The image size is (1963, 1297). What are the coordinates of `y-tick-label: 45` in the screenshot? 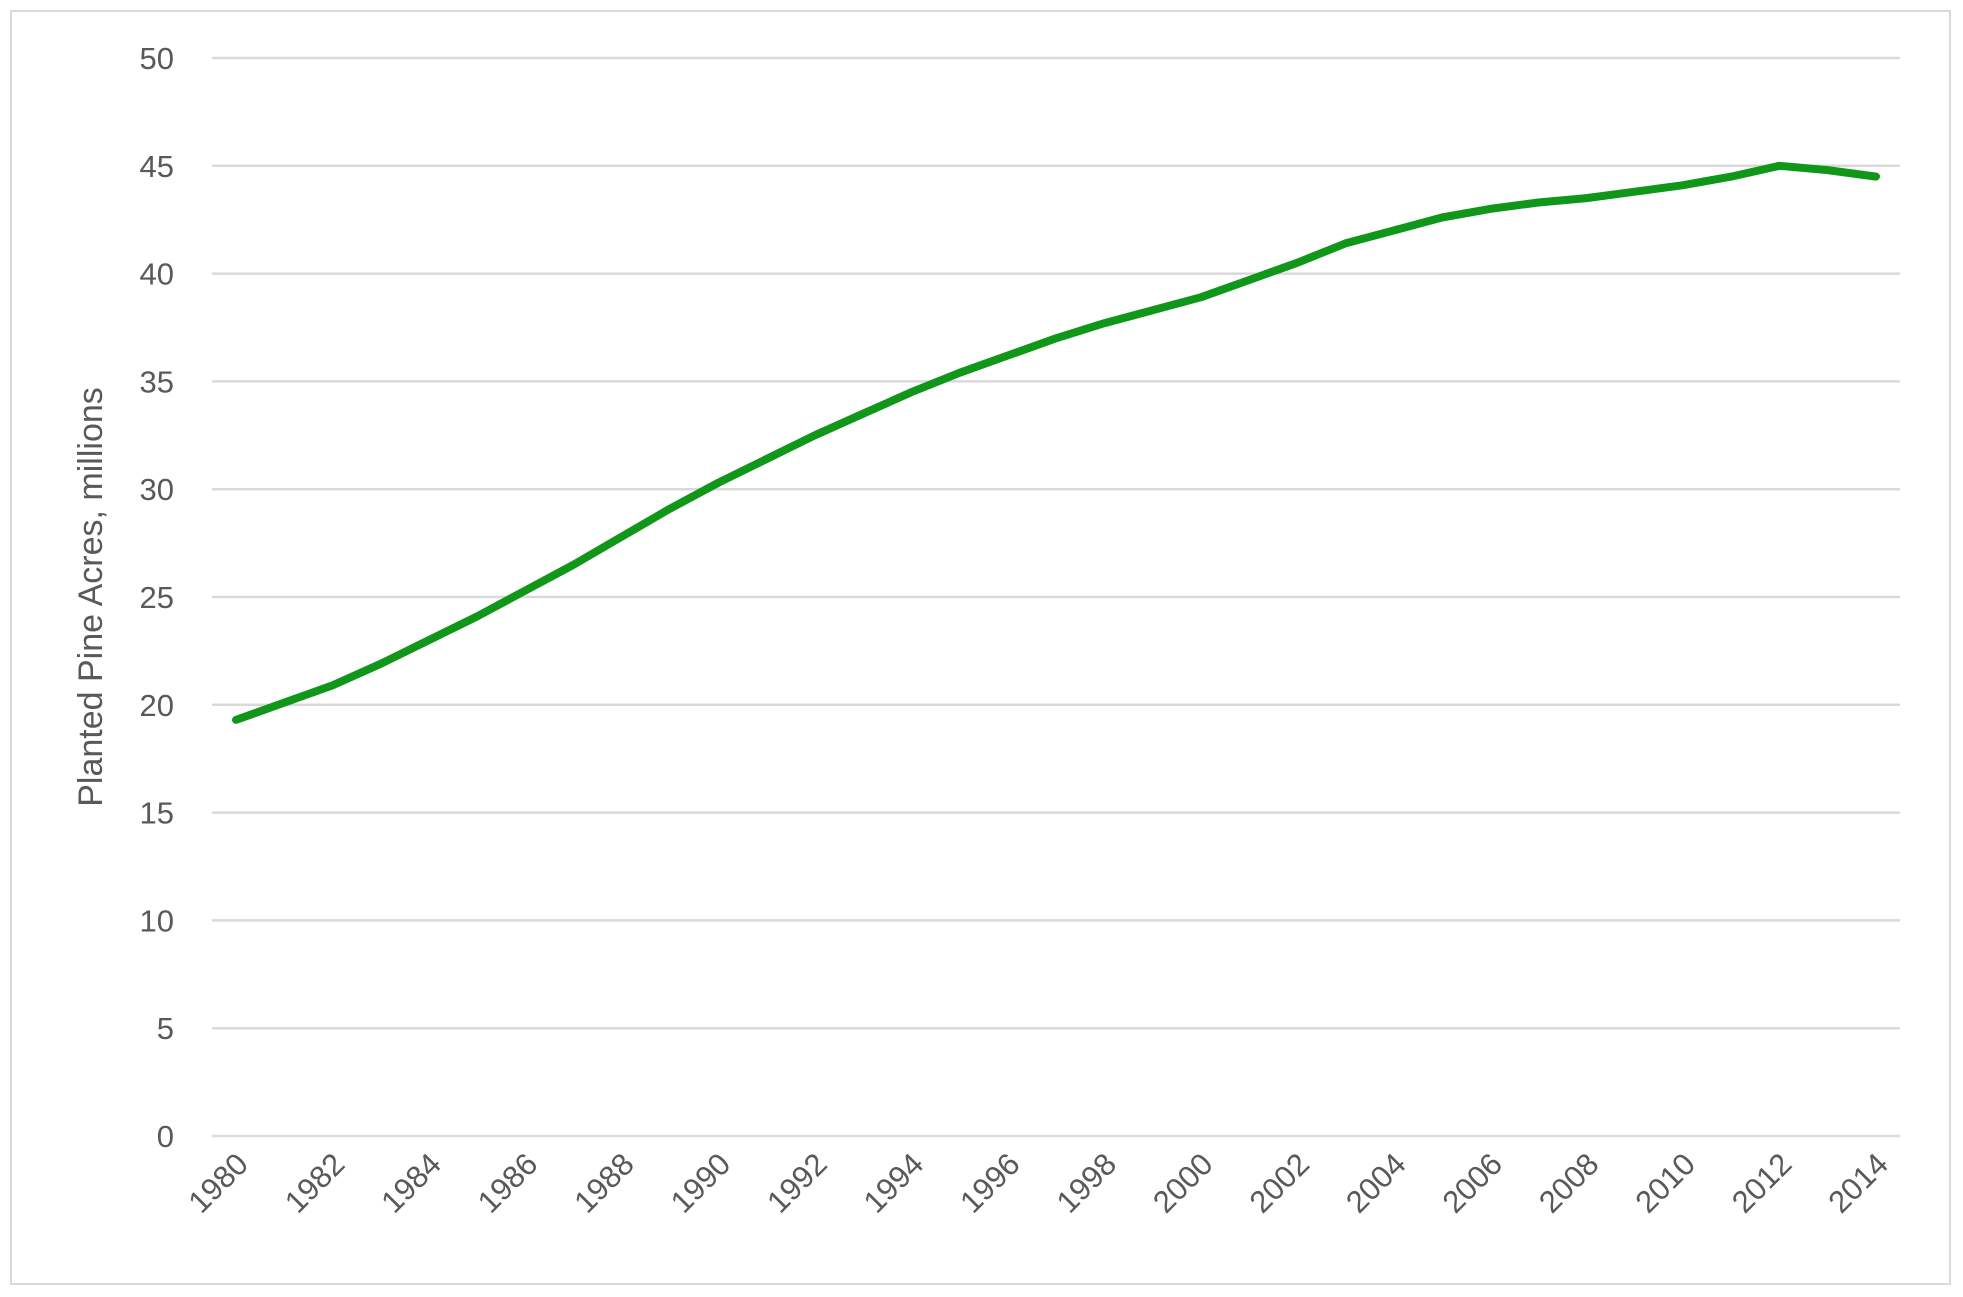 It's located at (157, 166).